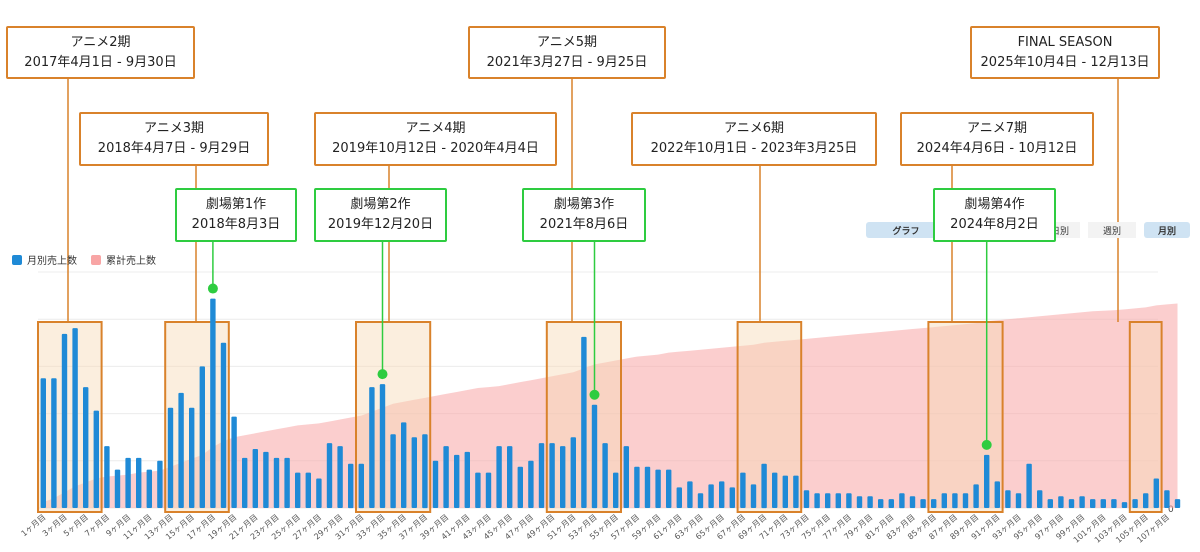 This screenshot has height=552, width=1200. Describe the element at coordinates (994, 215) in the screenshot. I see `movie4-callout: 劇場第4作 2024年8月2日` at that location.